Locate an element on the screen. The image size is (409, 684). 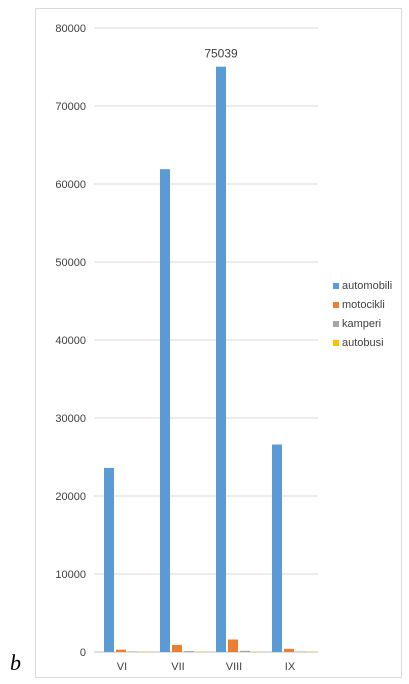
y-tick-label: 10000 is located at coordinates (70, 575).